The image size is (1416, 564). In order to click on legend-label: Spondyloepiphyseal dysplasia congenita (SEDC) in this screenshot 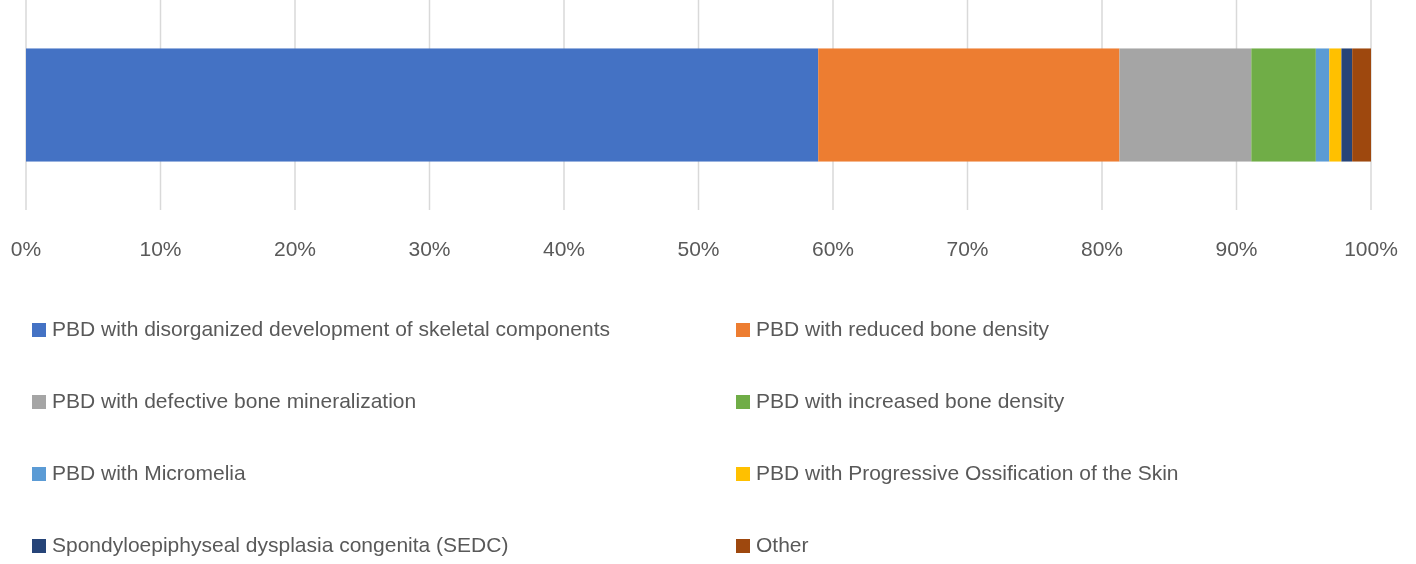, I will do `click(280, 544)`.